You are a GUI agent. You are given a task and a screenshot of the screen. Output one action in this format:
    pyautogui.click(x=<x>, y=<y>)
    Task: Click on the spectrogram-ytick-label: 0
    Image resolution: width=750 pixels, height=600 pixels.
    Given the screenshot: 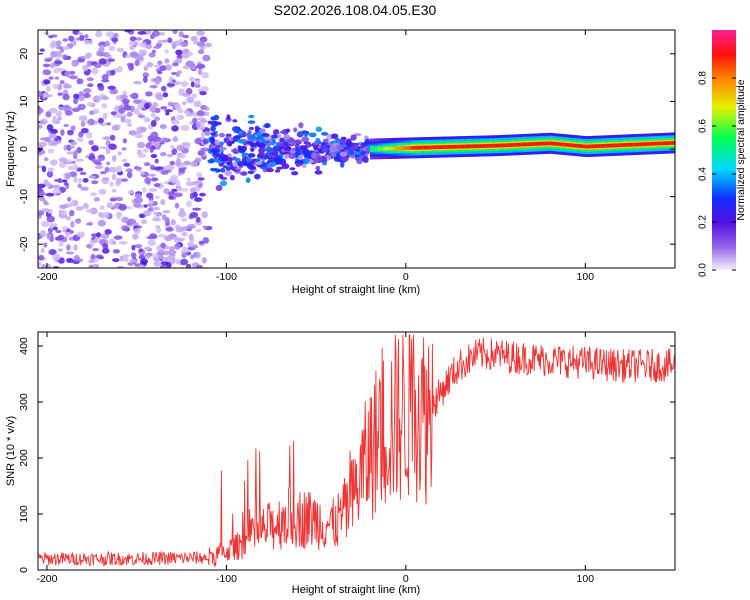 What is the action you would take?
    pyautogui.click(x=24, y=149)
    